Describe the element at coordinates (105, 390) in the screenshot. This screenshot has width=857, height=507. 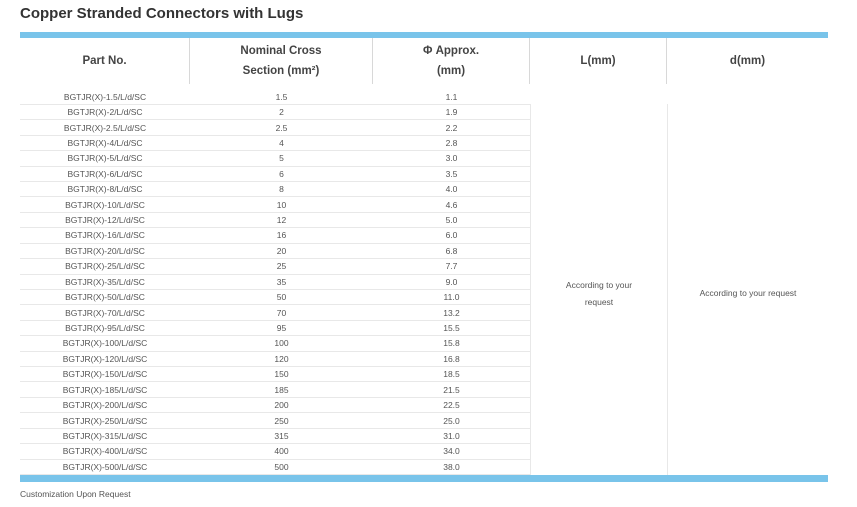
I see `table-cell: BGTJR(X)-185/L/d/SC` at that location.